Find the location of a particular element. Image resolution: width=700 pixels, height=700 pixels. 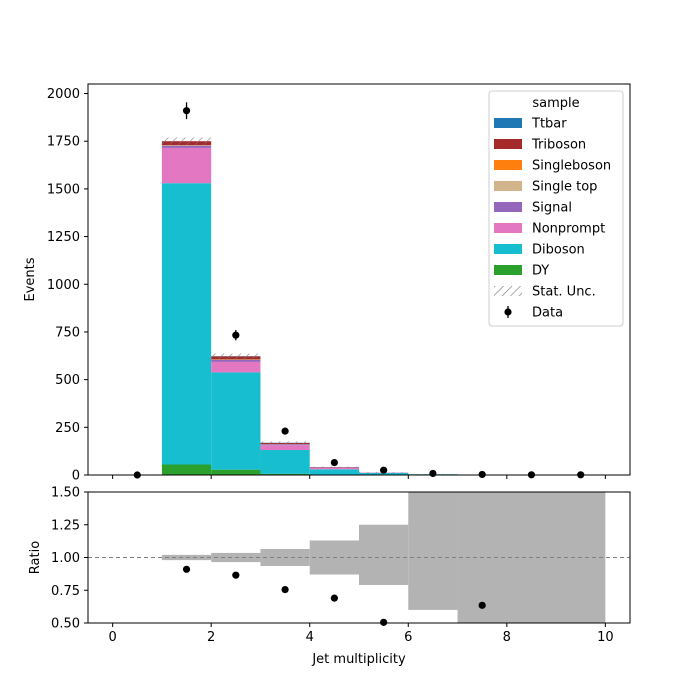

main-y-ticks: 0 250 500 750 1000 1250 1500 1750 2000 is located at coordinates (67, 285).